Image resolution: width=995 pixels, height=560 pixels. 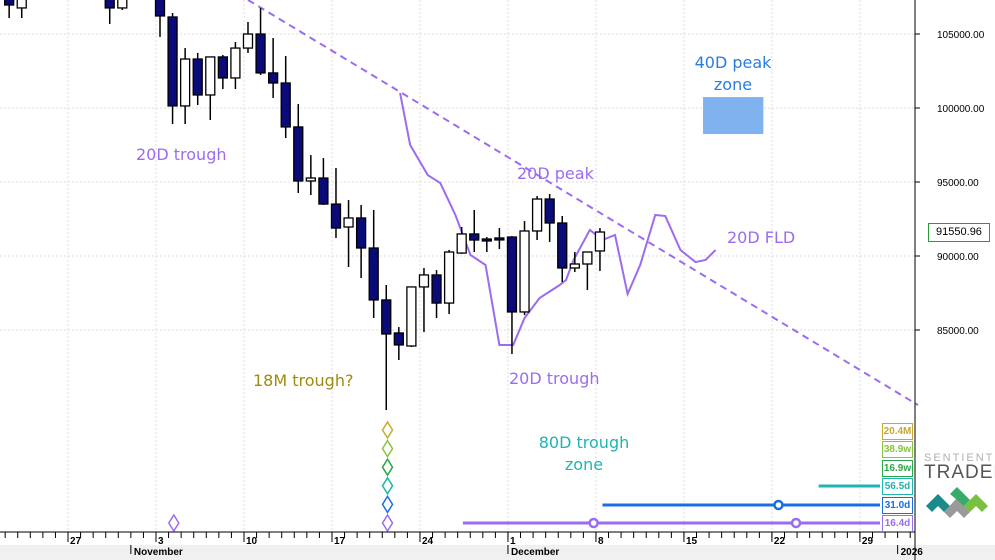 I want to click on annotation-line: 40D peak, so click(x=733, y=62).